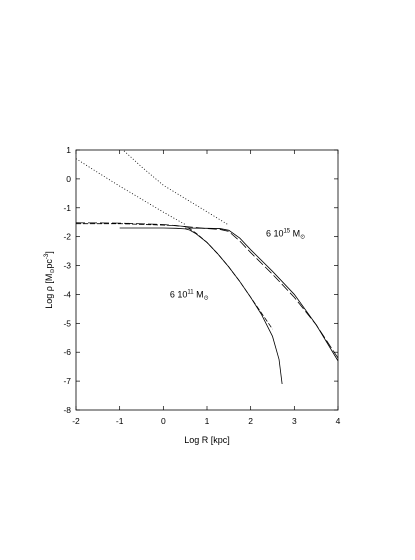 The width and height of the screenshot is (415, 560). I want to click on annotation-low-mass: 6 1011 M⊙, so click(189, 295).